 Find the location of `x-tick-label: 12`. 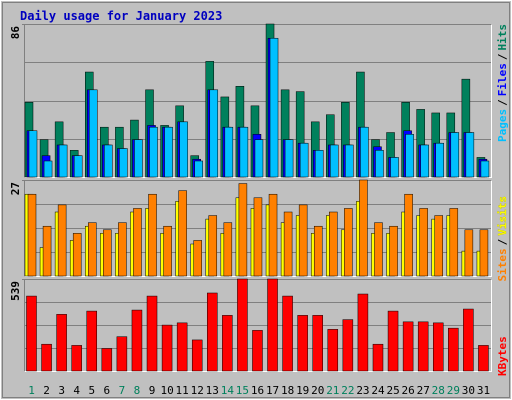

x-tick-label: 12 is located at coordinates (197, 390).